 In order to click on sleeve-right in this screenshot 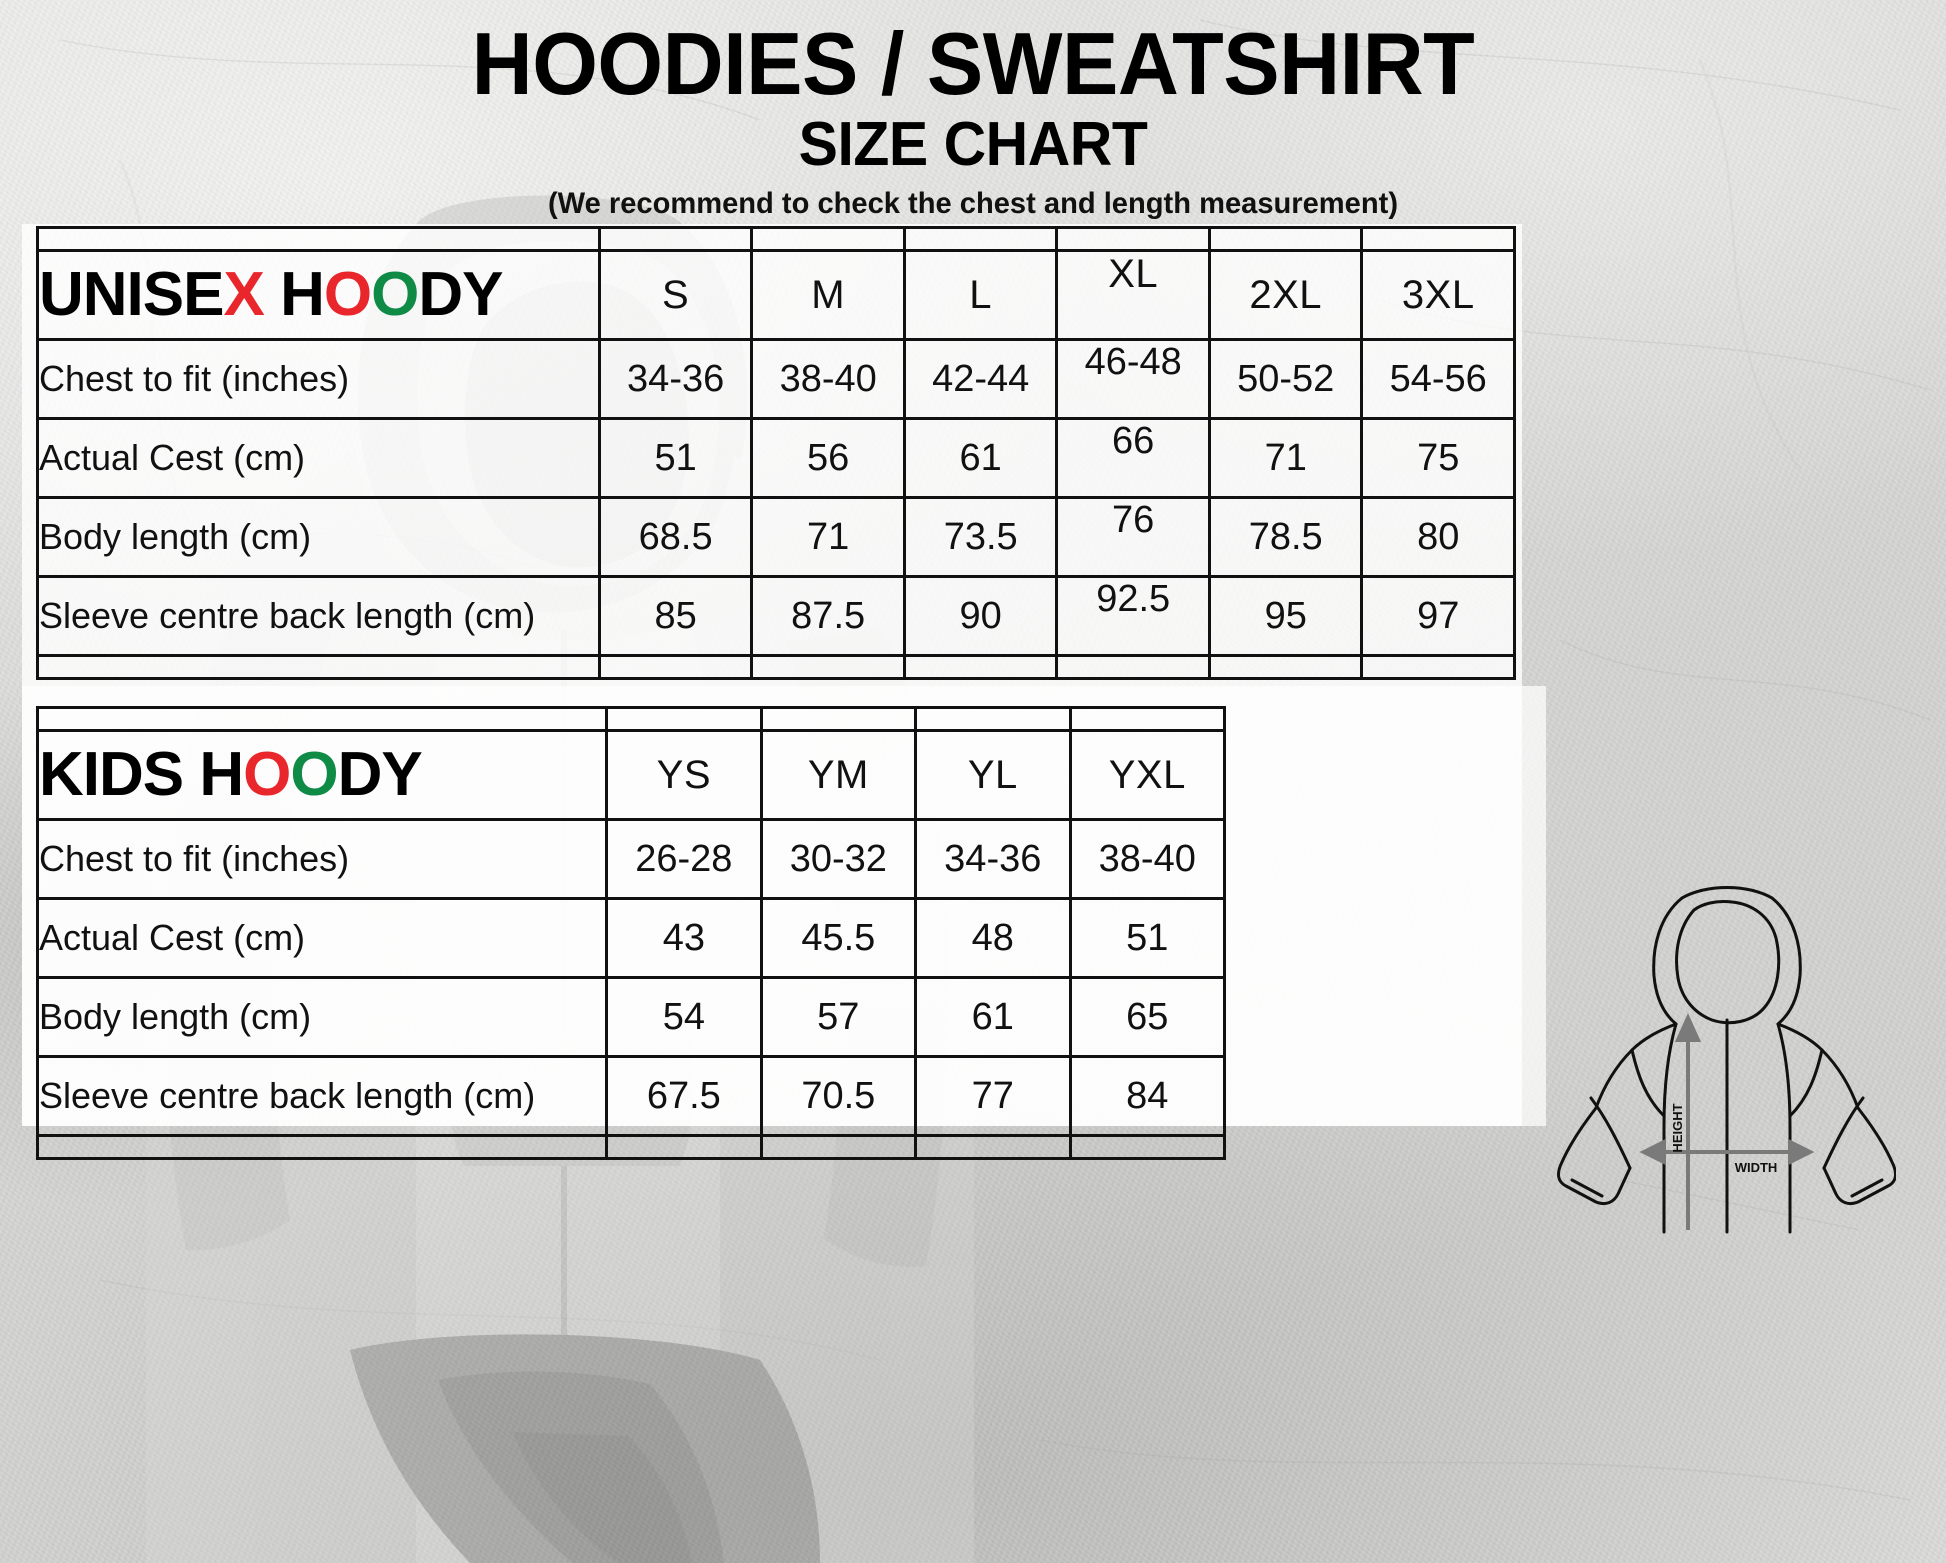, I will do `click(1859, 1156)`.